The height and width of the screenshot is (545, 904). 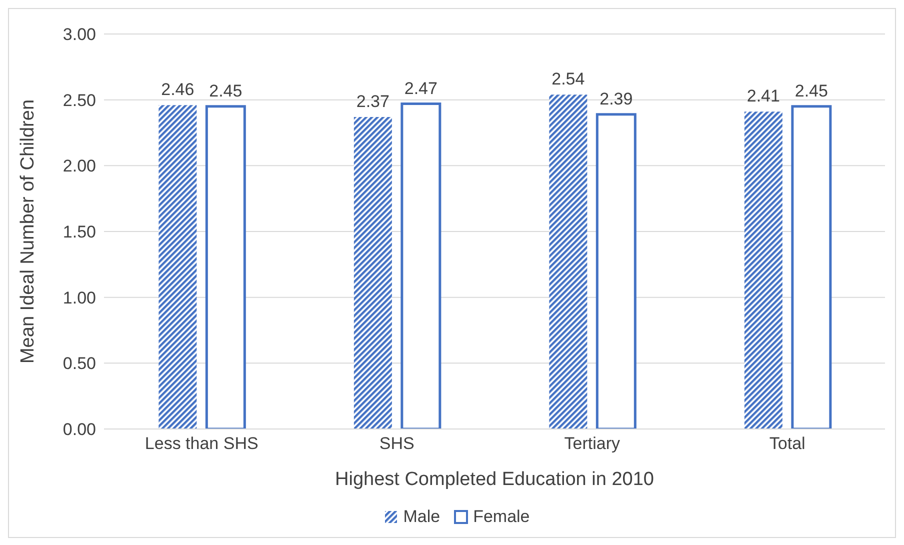 I want to click on x-tick-label: Total, so click(x=787, y=444).